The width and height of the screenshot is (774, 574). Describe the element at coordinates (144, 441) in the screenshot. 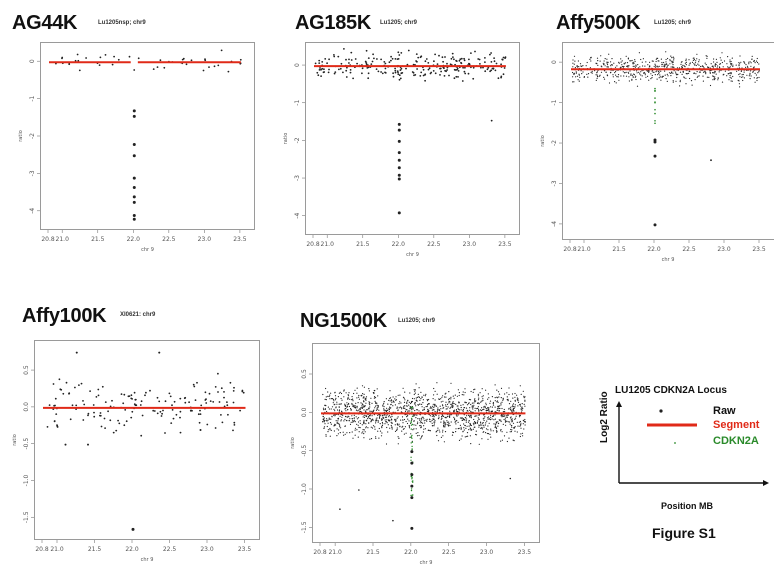

I see `scatter-plot` at that location.